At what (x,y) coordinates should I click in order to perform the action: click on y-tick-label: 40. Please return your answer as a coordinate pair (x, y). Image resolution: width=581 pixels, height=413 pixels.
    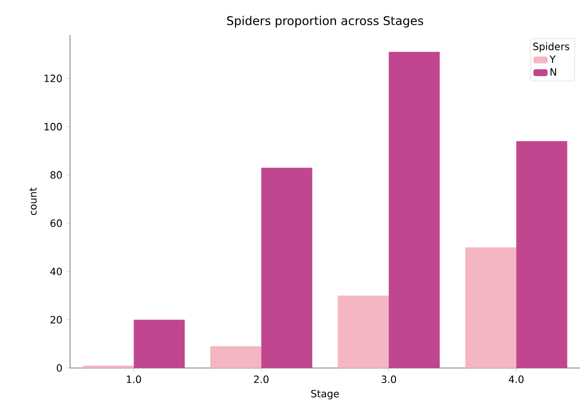
    Looking at the image, I should click on (56, 272).